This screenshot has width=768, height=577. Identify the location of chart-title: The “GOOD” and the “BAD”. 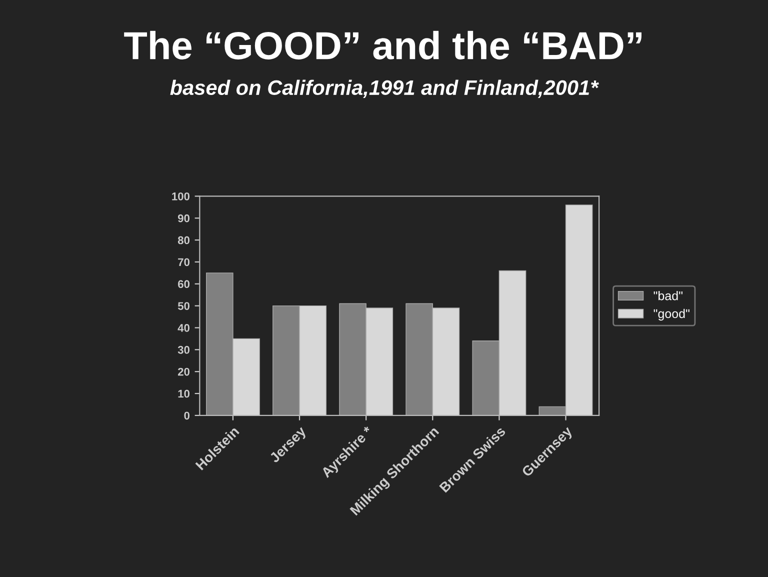
(383, 45).